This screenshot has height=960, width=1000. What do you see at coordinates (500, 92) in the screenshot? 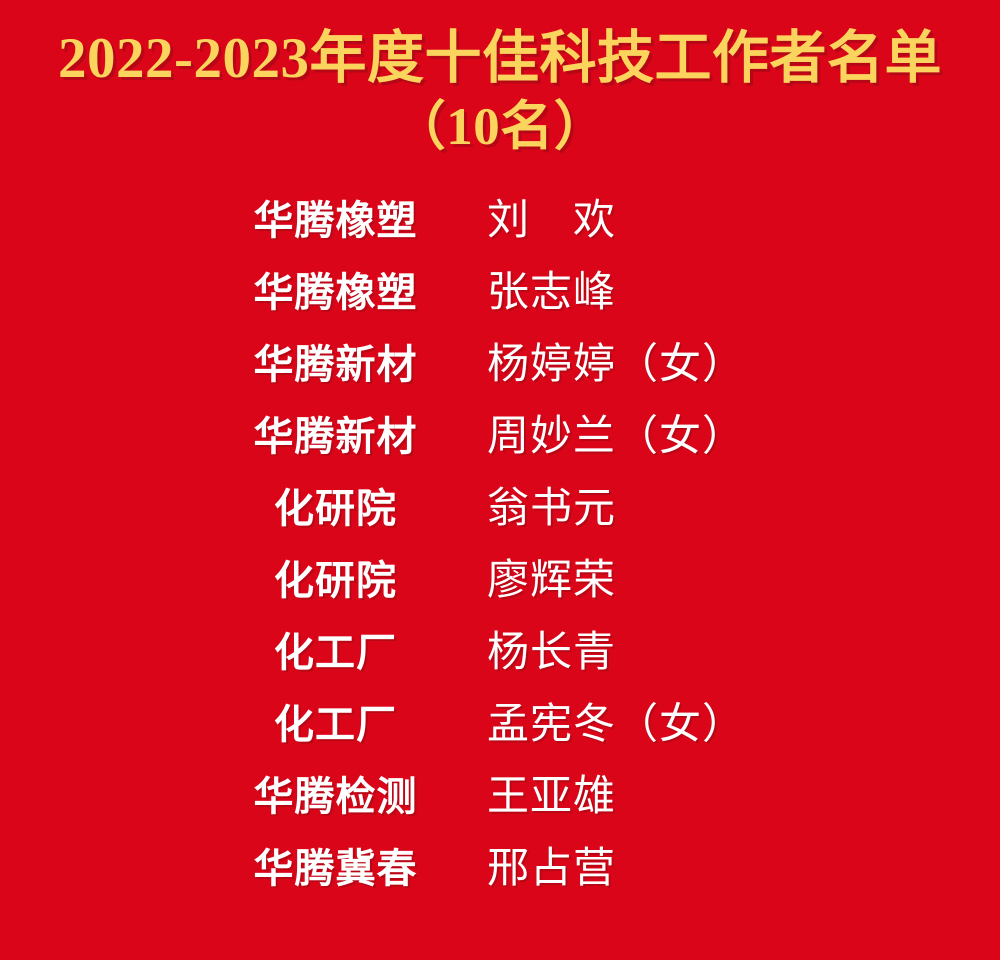
I see `poster-title: 2022-2023年度十佳科技工作者名单 （10名）` at bounding box center [500, 92].